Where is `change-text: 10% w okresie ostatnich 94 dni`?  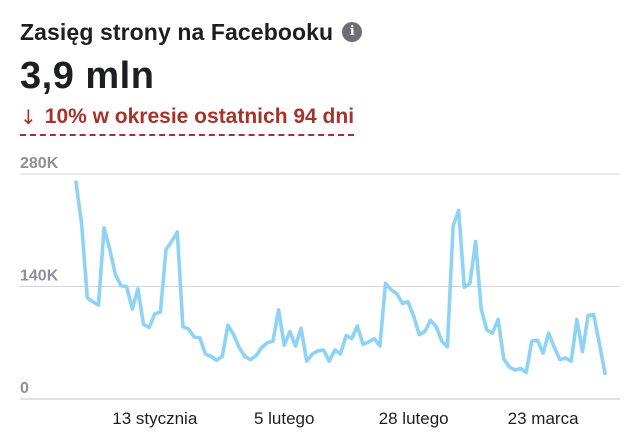 change-text: 10% w okresie ostatnich 94 dni is located at coordinates (199, 116).